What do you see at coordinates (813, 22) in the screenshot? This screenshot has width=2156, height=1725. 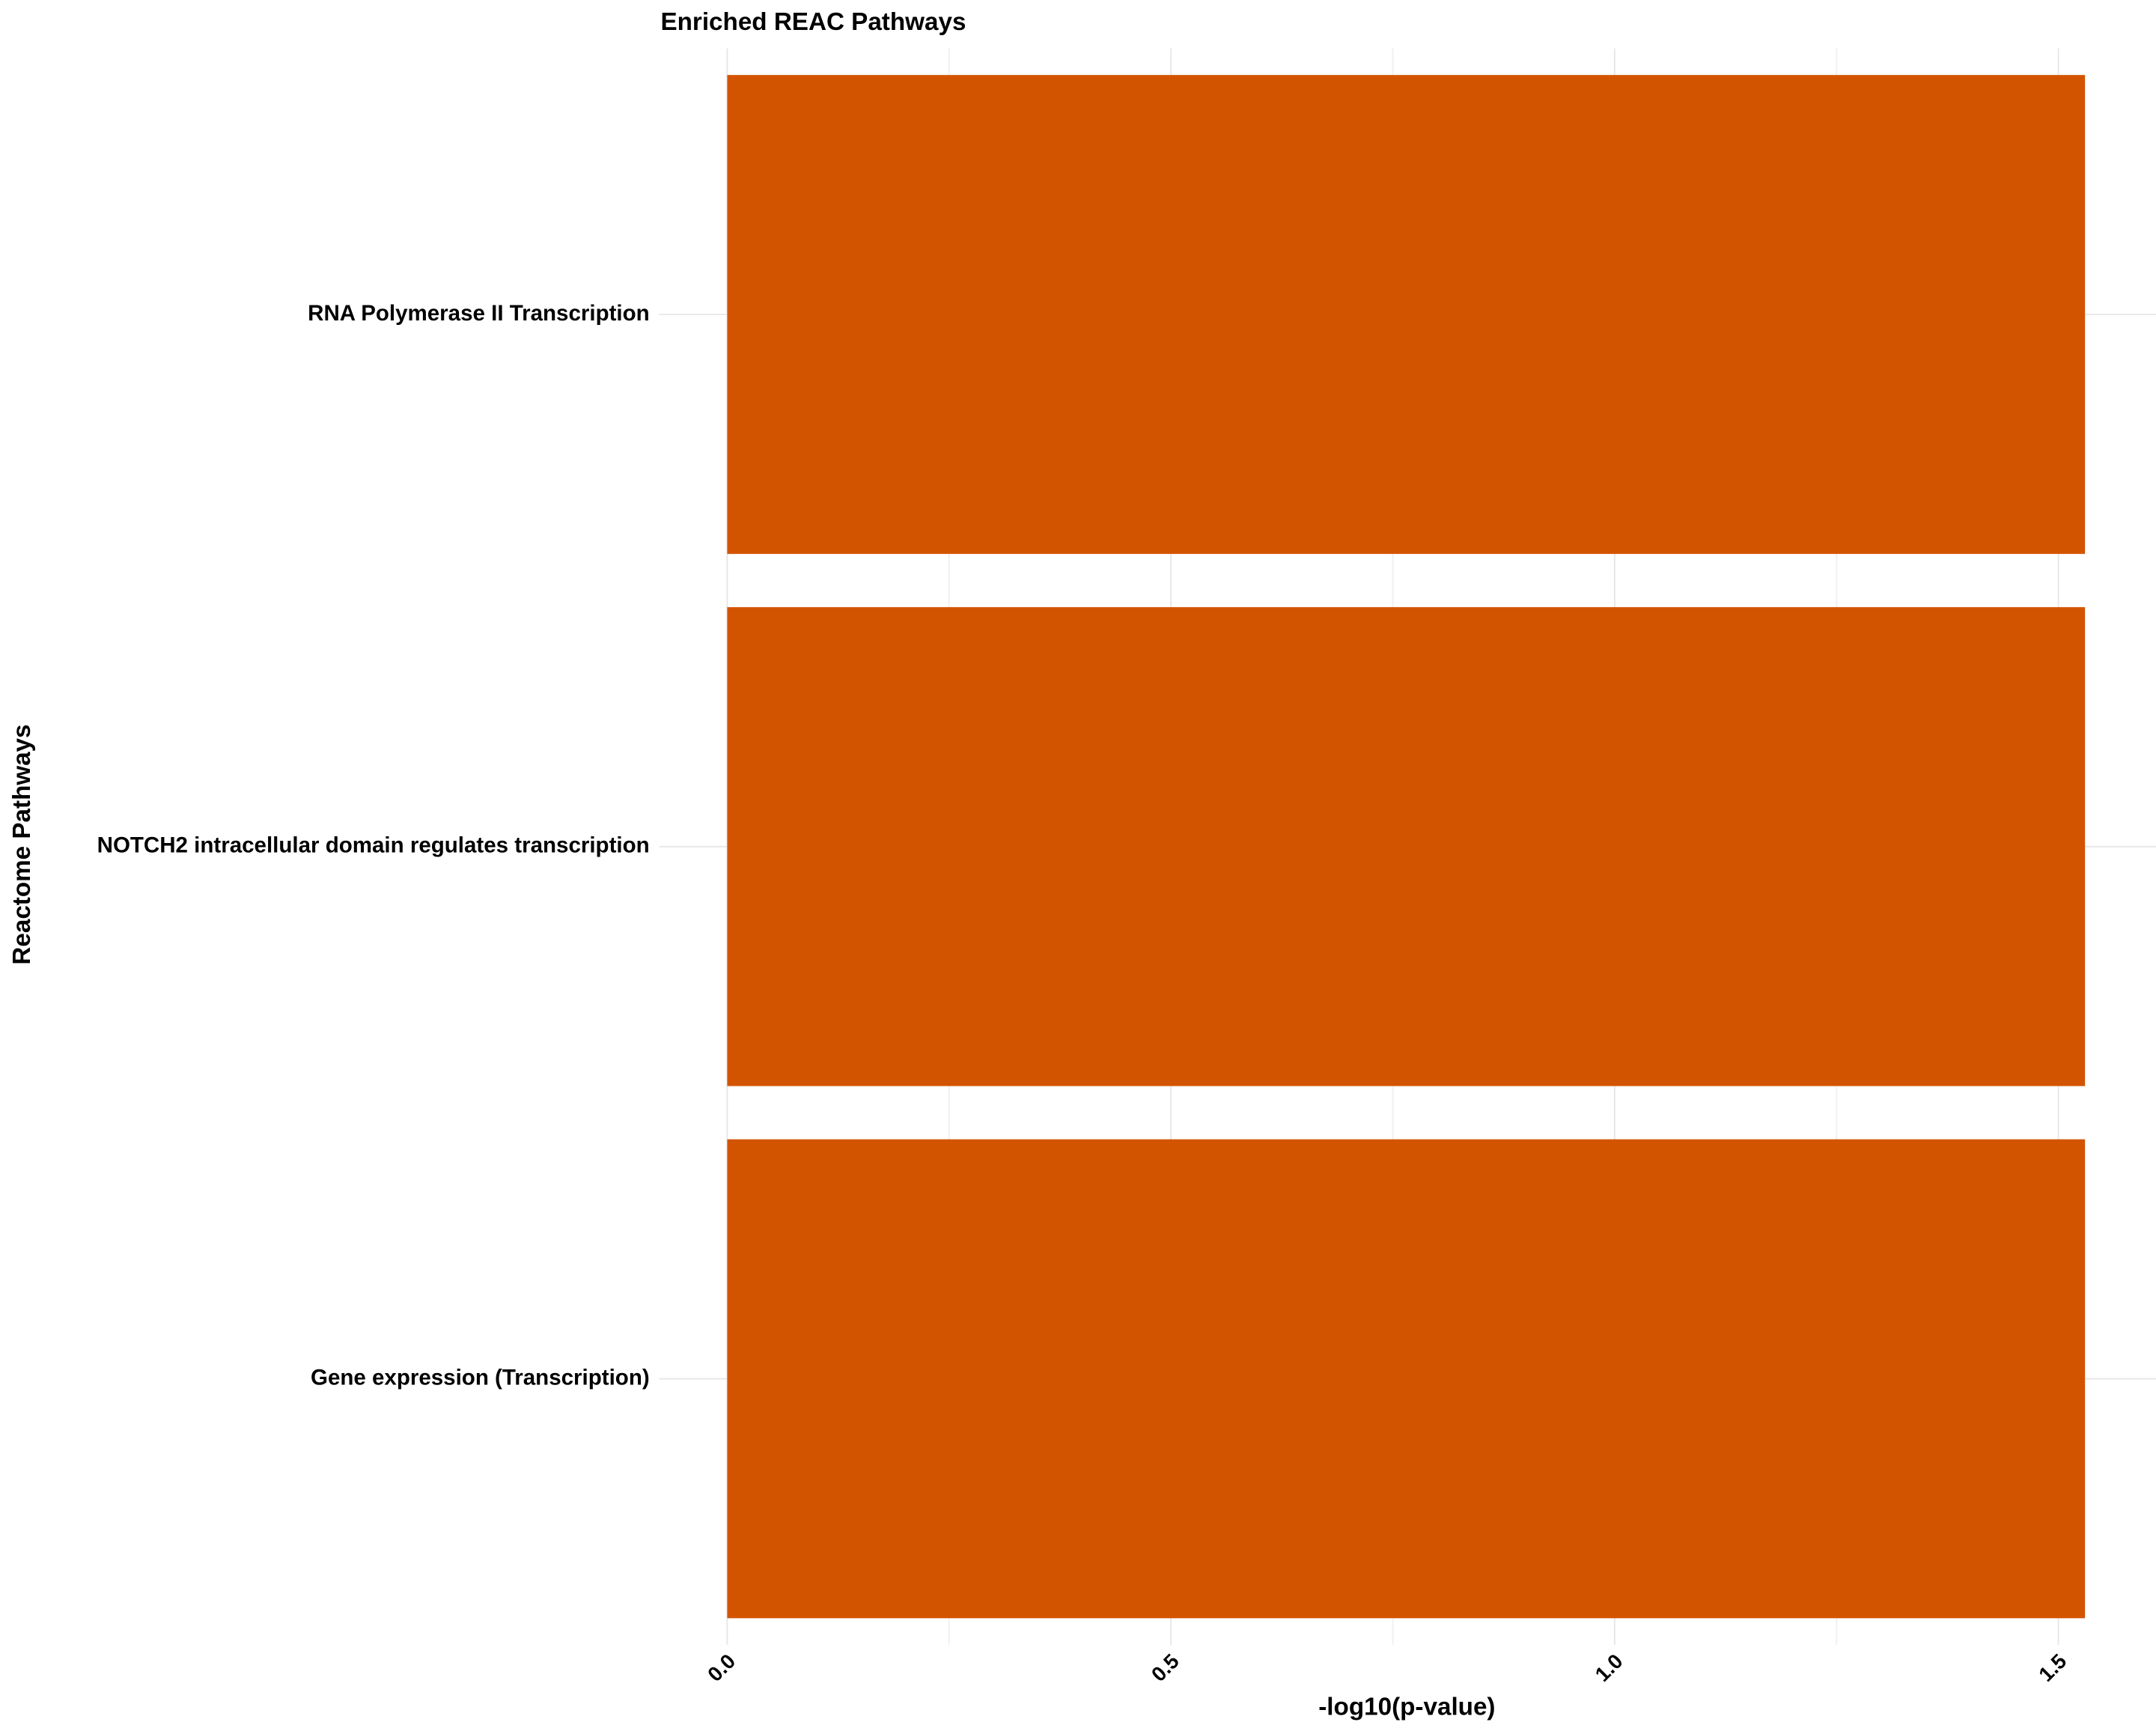 I see `chart-title: Enriched REAC Pathways` at bounding box center [813, 22].